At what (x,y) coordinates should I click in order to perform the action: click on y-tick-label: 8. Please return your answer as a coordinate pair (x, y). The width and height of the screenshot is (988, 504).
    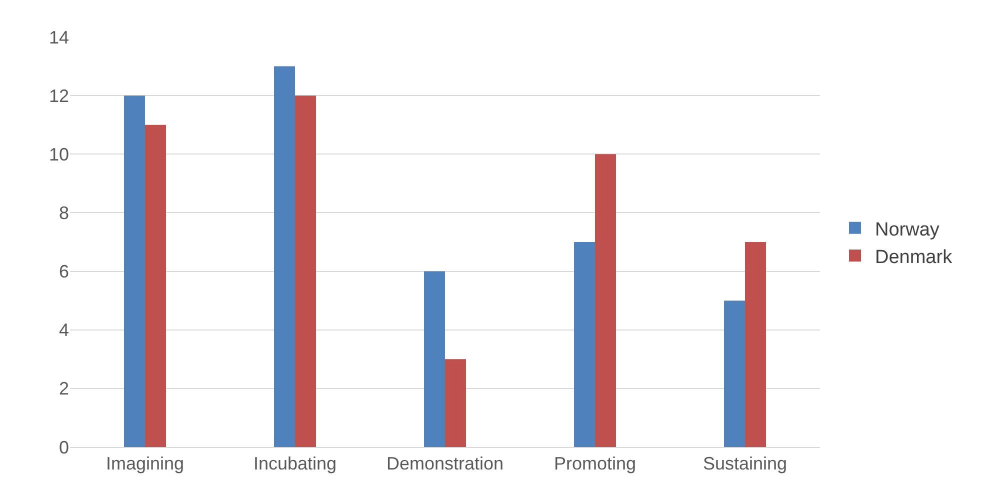
    Looking at the image, I should click on (63, 213).